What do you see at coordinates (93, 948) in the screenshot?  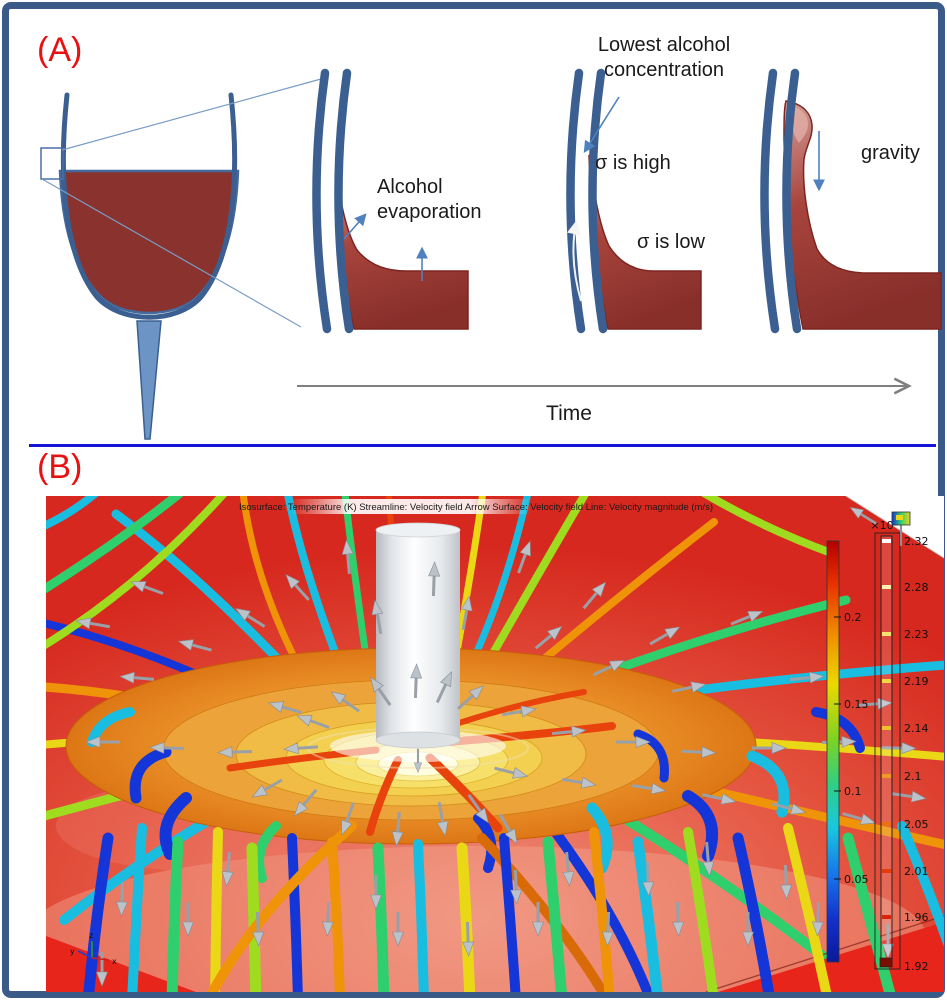 I see `axis-triad: z x y` at bounding box center [93, 948].